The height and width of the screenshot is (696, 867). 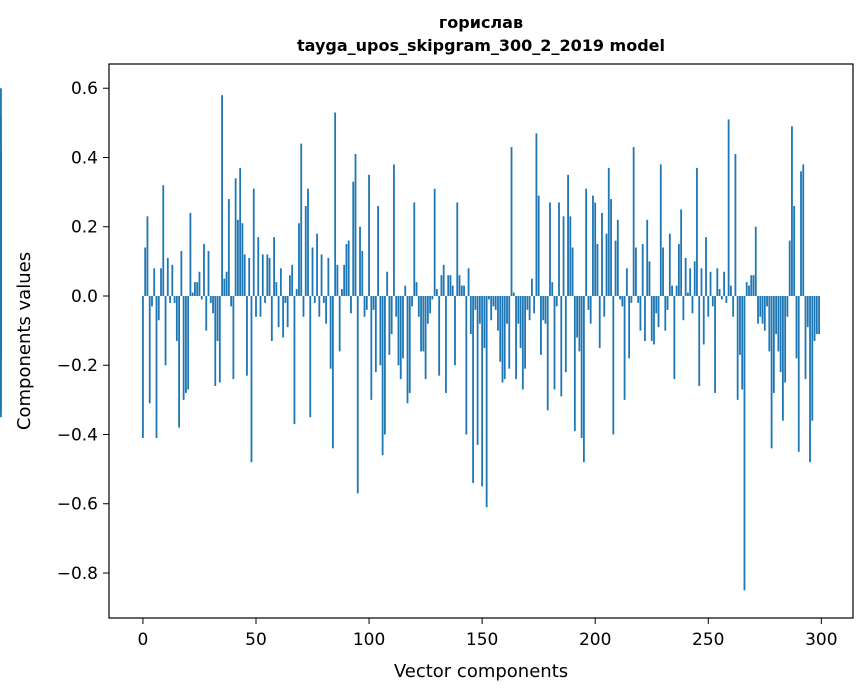 I want to click on x-axis-label: Vector components, so click(x=481, y=671).